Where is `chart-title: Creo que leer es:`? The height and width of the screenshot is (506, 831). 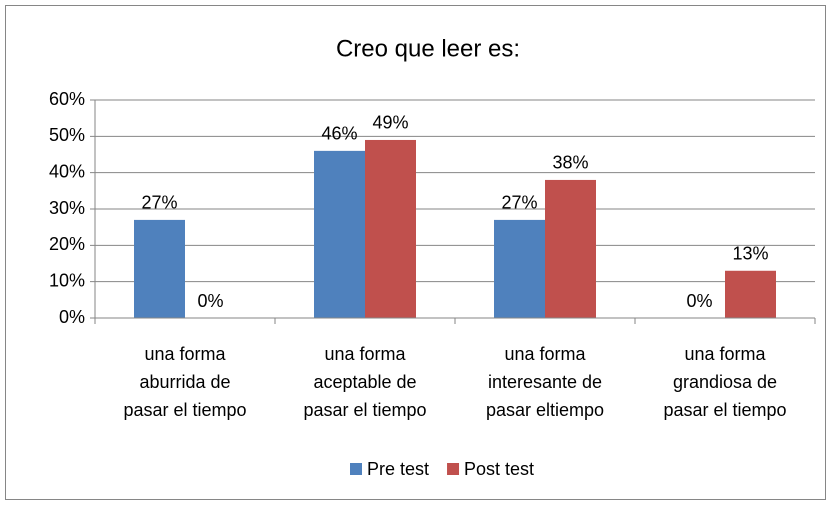
chart-title: Creo que leer es: is located at coordinates (428, 48).